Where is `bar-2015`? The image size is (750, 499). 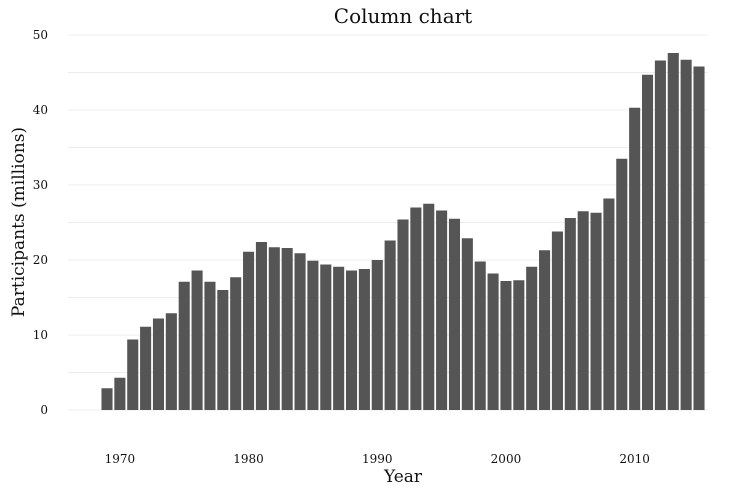
bar-2015 is located at coordinates (699, 238).